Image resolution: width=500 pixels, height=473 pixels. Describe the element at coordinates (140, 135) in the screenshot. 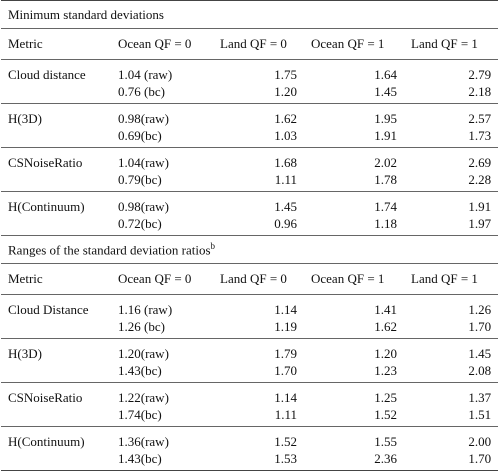

I see `value: 0.69(bc)` at that location.